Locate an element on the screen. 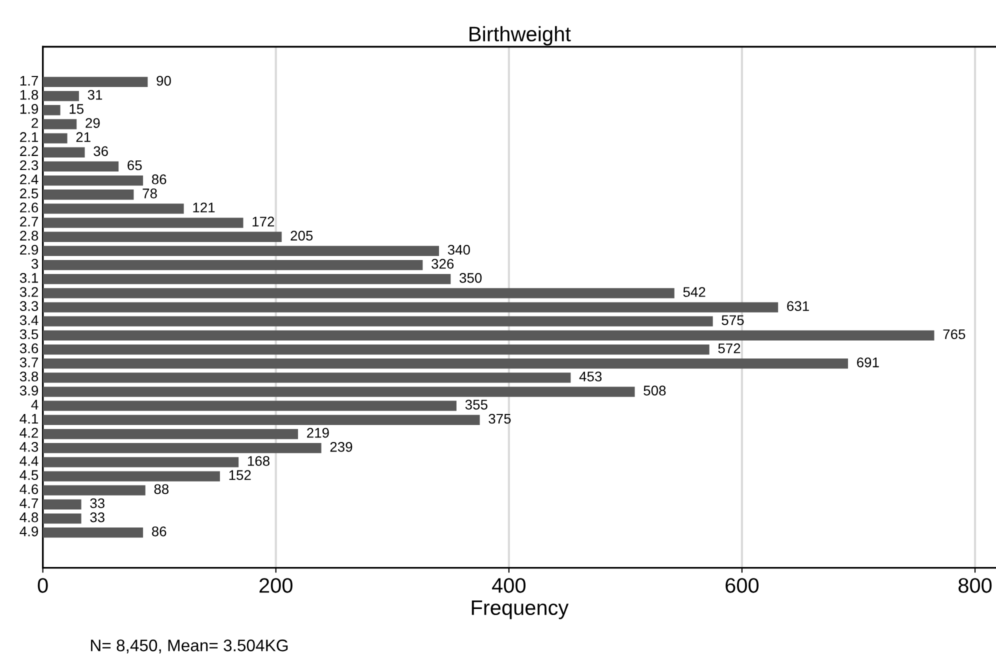  data-label: 691 is located at coordinates (868, 363).